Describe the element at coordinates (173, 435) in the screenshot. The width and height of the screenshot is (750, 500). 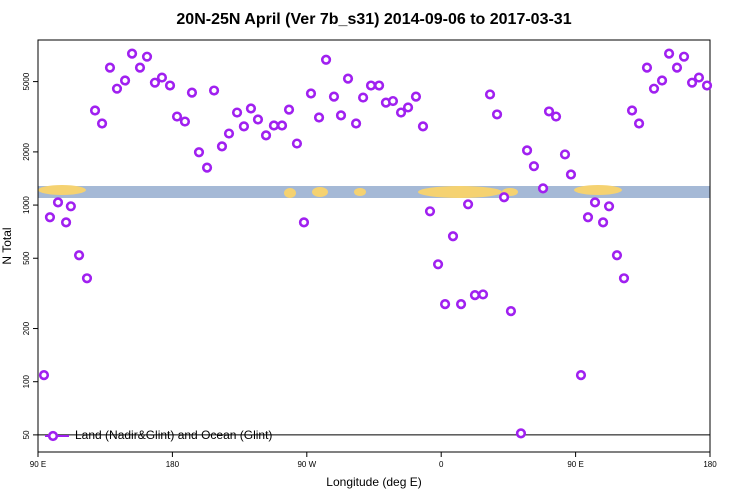
I see `legend-label: Land (Nadir&Glint) and Ocean (Glint)` at that location.